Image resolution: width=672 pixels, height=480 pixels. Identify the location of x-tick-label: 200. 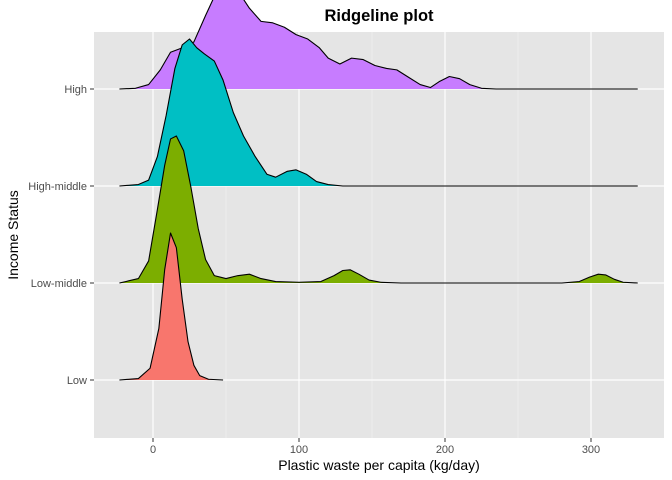
(445, 450).